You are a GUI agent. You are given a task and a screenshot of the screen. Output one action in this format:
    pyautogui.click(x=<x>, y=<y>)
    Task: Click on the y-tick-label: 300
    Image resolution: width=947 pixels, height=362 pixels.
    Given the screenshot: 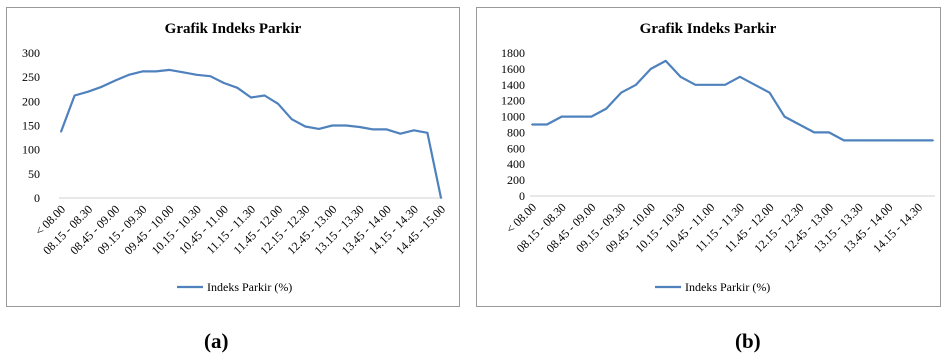 What is the action you would take?
    pyautogui.click(x=31, y=53)
    